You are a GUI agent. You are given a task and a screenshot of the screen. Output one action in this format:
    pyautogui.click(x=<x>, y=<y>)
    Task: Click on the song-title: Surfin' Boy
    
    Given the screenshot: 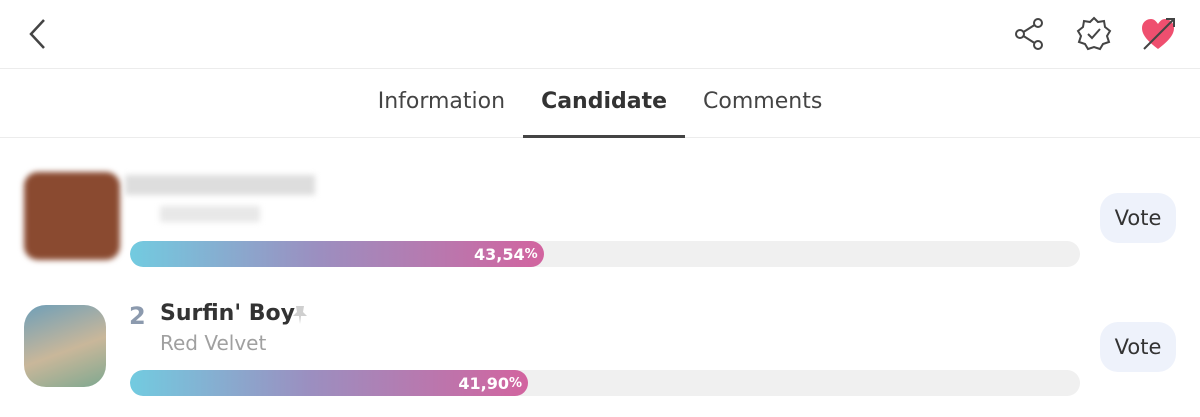 What is the action you would take?
    pyautogui.click(x=227, y=313)
    